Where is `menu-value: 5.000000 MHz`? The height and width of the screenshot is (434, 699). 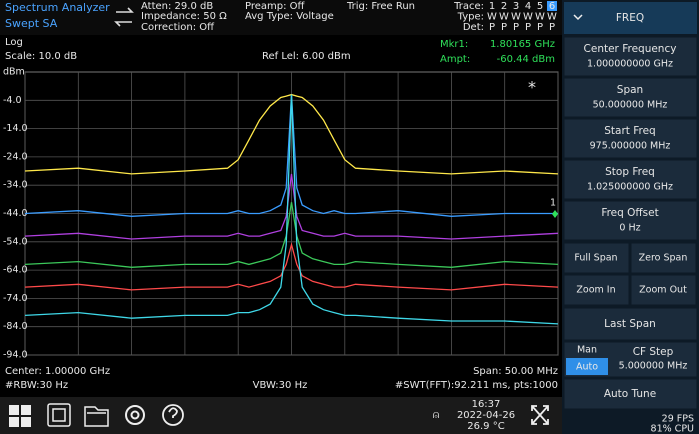 menu-value: 5.000000 MHz is located at coordinates (653, 366).